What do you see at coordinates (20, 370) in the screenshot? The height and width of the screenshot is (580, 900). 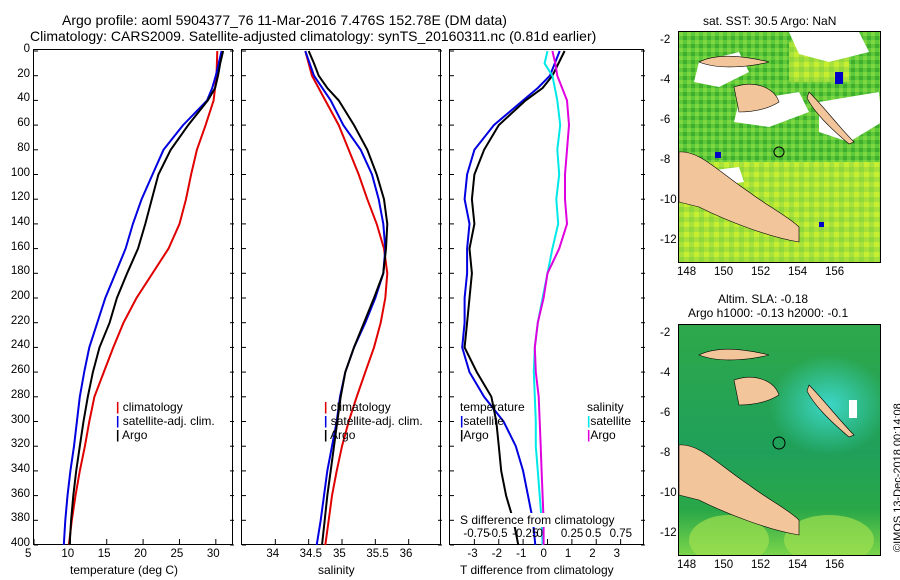 I see `depth-tick-label: 260` at bounding box center [20, 370].